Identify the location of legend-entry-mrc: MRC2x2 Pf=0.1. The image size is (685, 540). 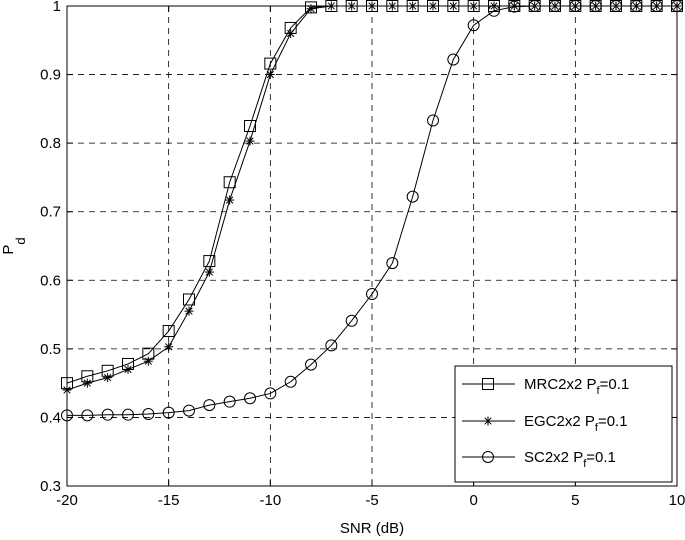
(545, 386).